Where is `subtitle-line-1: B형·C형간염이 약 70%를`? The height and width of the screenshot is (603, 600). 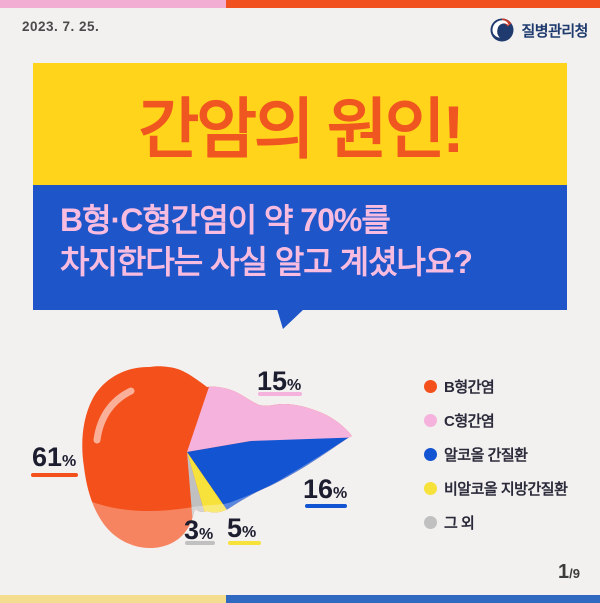 subtitle-line-1: B형·C형간염이 약 70%를 is located at coordinates (225, 220).